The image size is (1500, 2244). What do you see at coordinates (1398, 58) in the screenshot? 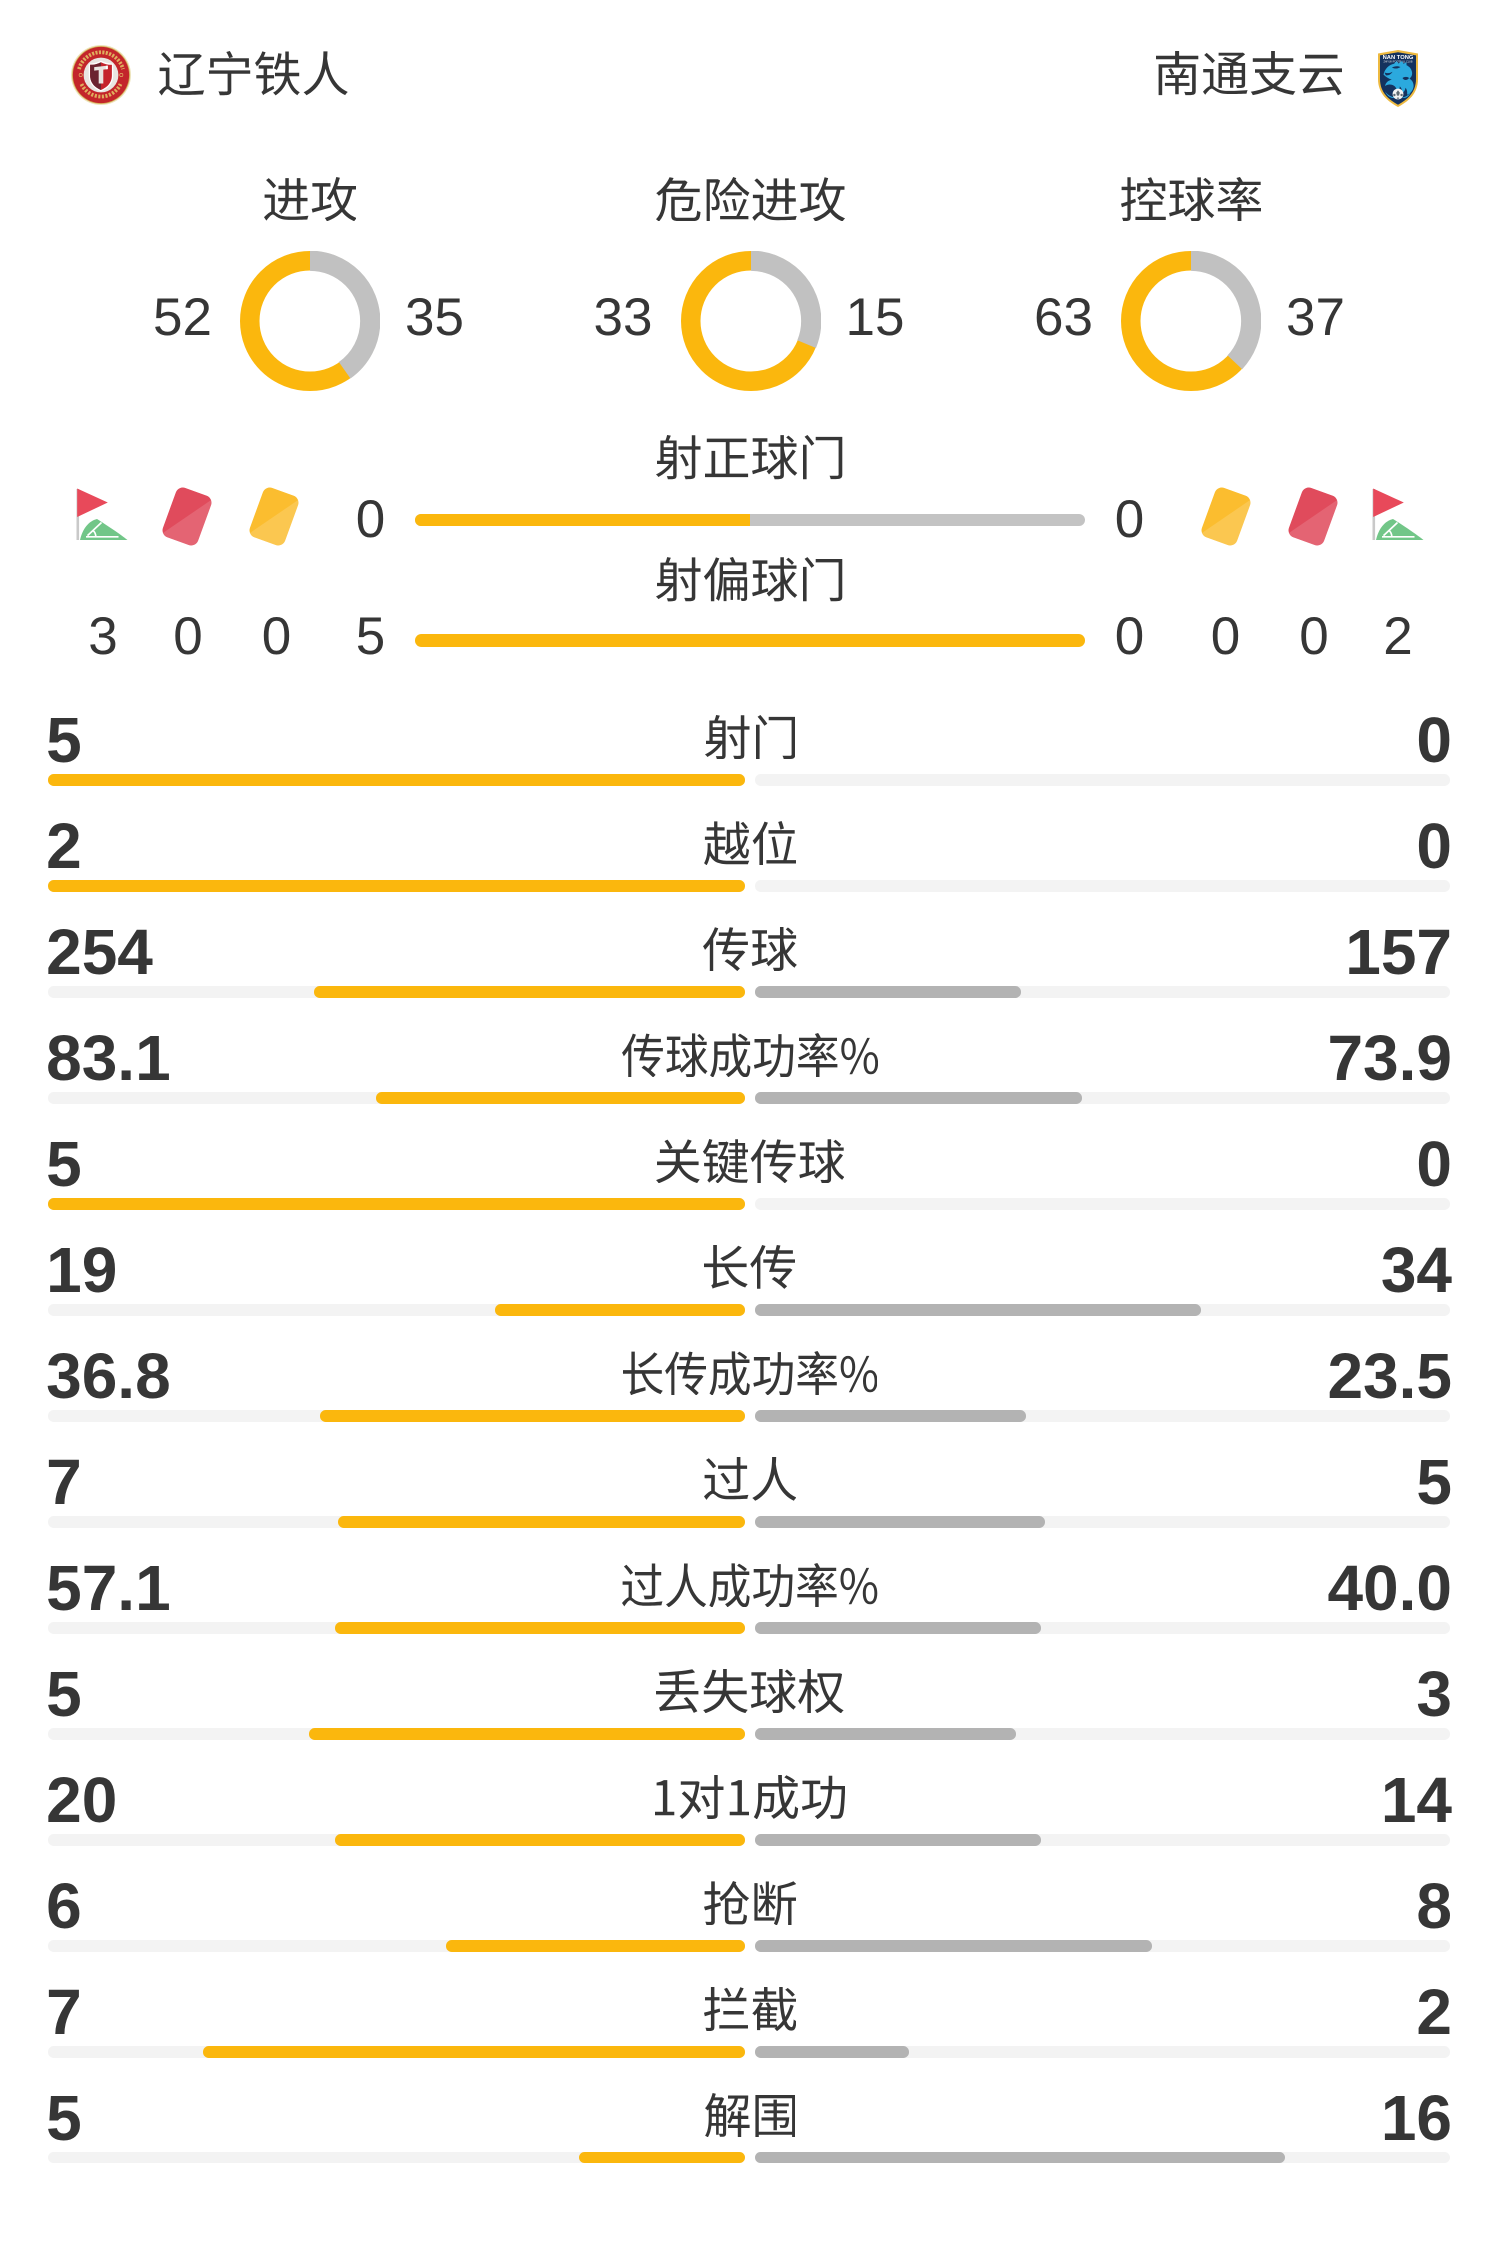
I see `svg-text: NAN TONG` at bounding box center [1398, 58].